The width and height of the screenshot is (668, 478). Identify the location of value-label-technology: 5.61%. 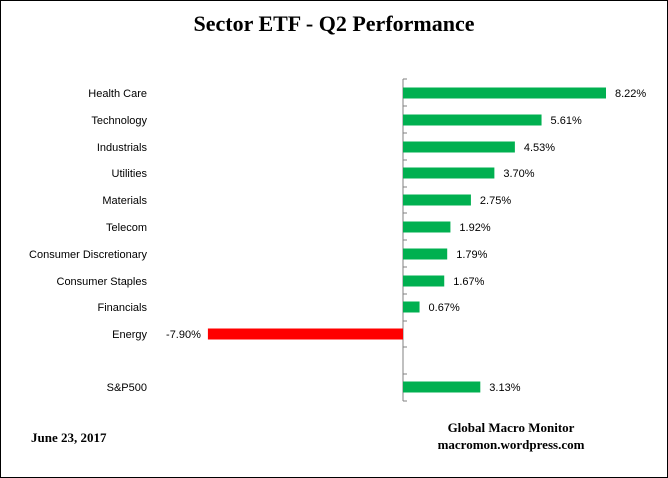
(566, 121).